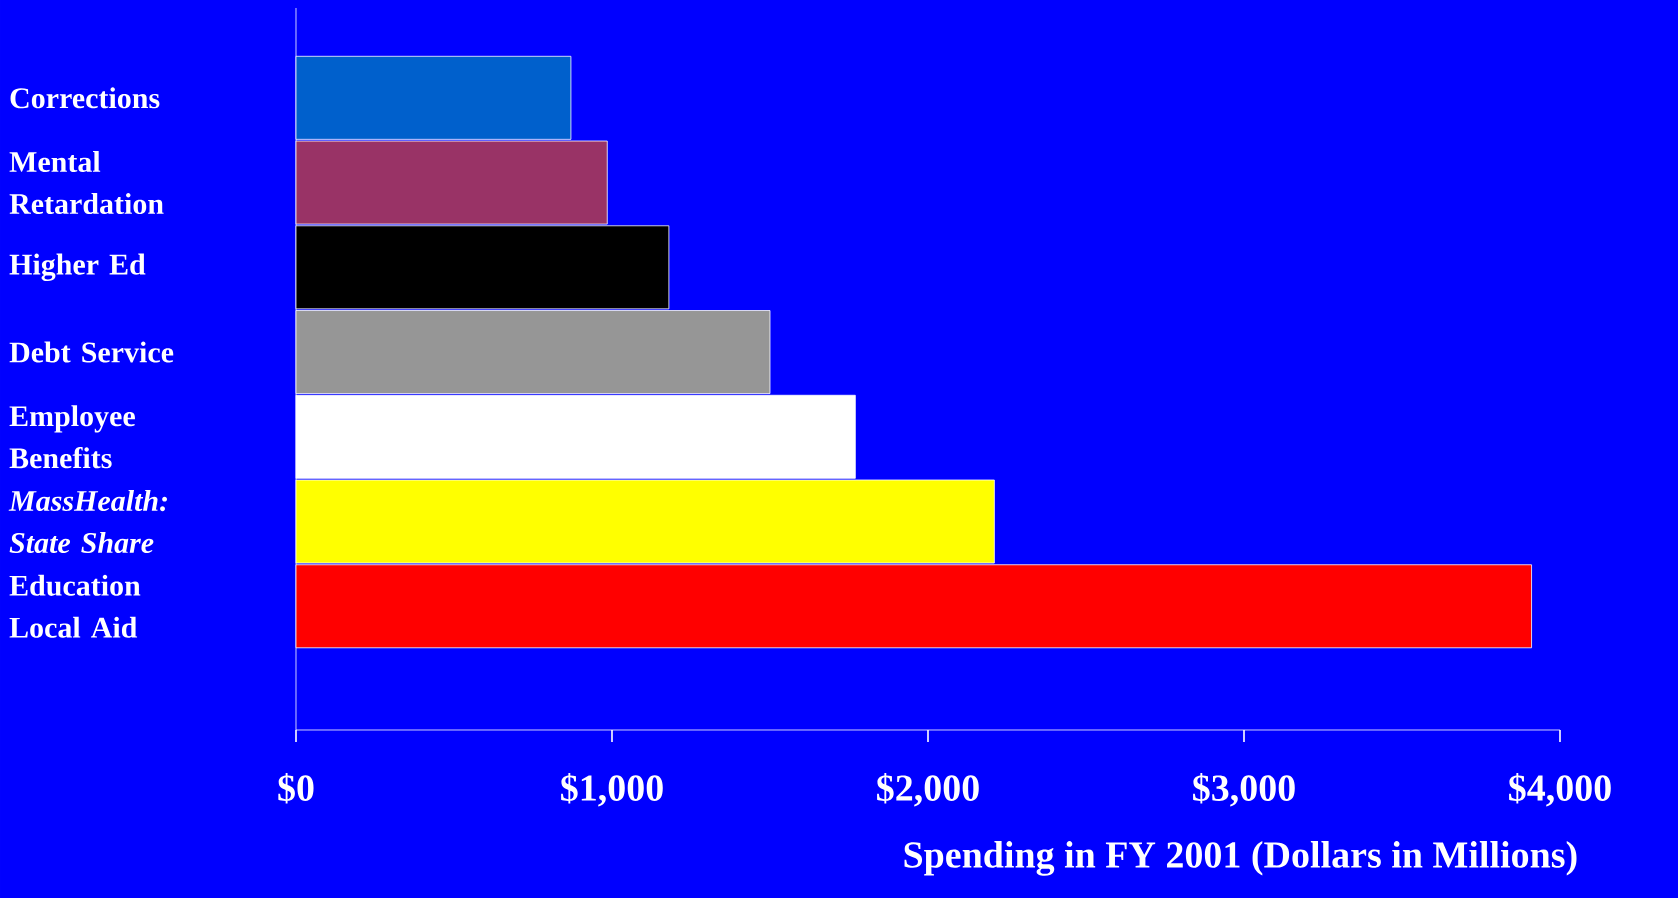 The height and width of the screenshot is (898, 1678). What do you see at coordinates (77, 267) in the screenshot?
I see `y-tick-label: Higher Ed` at bounding box center [77, 267].